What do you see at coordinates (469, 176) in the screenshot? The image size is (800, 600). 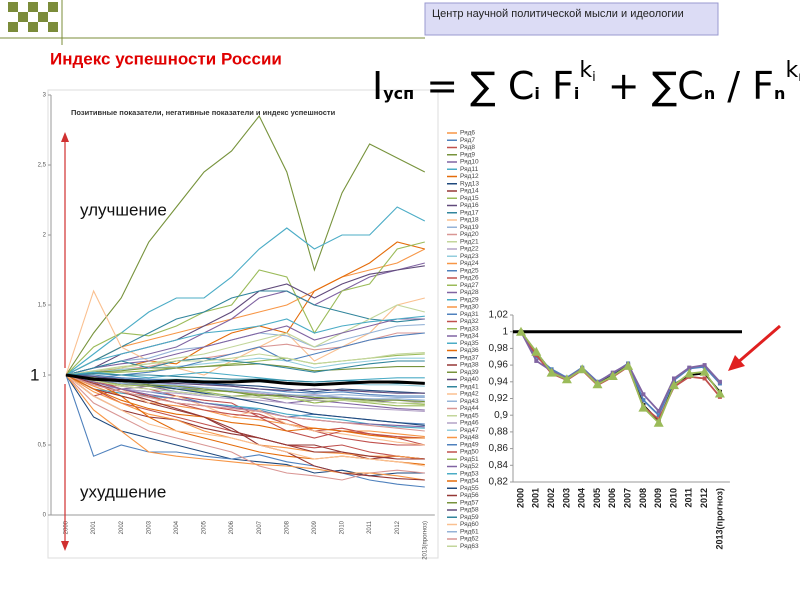 I see `legend-label: Ряд12` at bounding box center [469, 176].